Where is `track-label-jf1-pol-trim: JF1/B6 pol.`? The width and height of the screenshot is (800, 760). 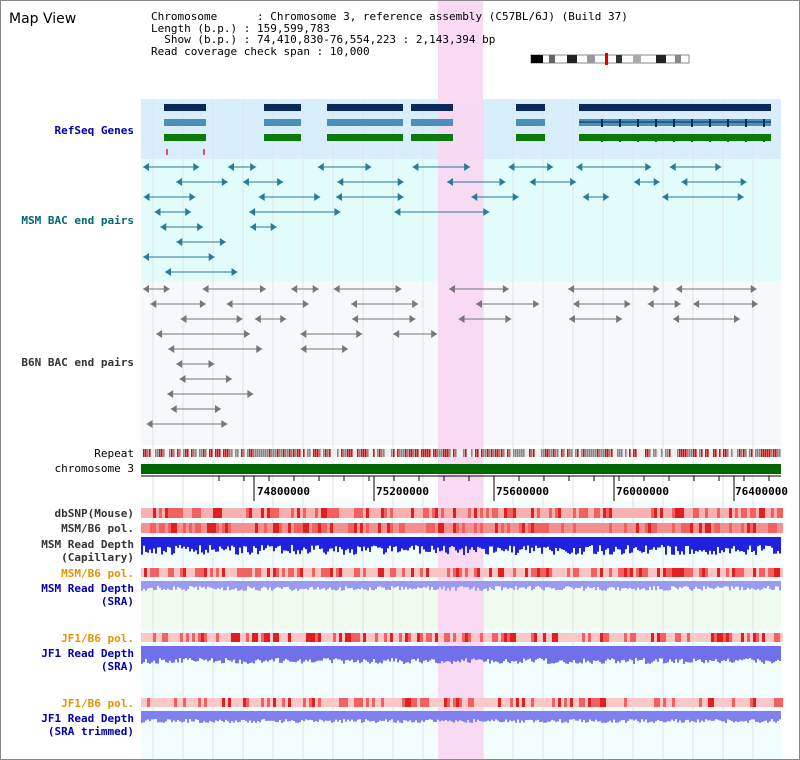
track-label-jf1-pol-trim: JF1/B6 pol. is located at coordinates (97, 703).